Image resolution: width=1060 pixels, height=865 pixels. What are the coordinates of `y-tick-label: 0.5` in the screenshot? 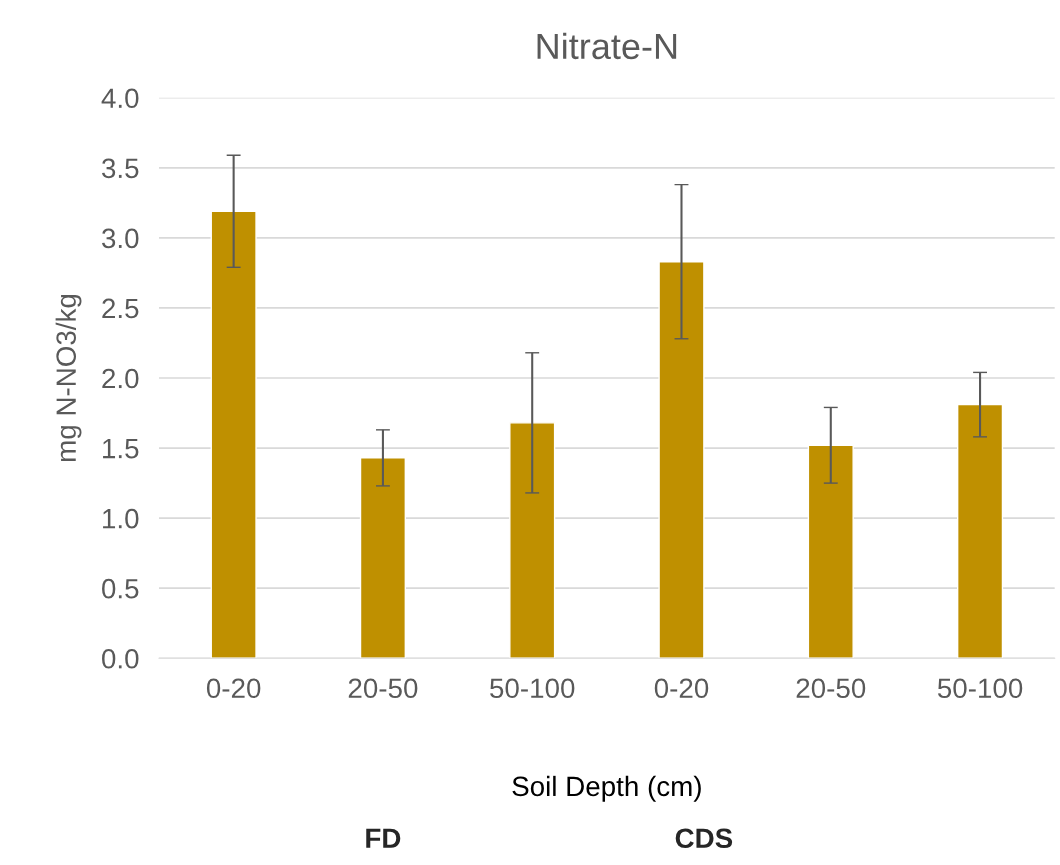 It's located at (120, 588).